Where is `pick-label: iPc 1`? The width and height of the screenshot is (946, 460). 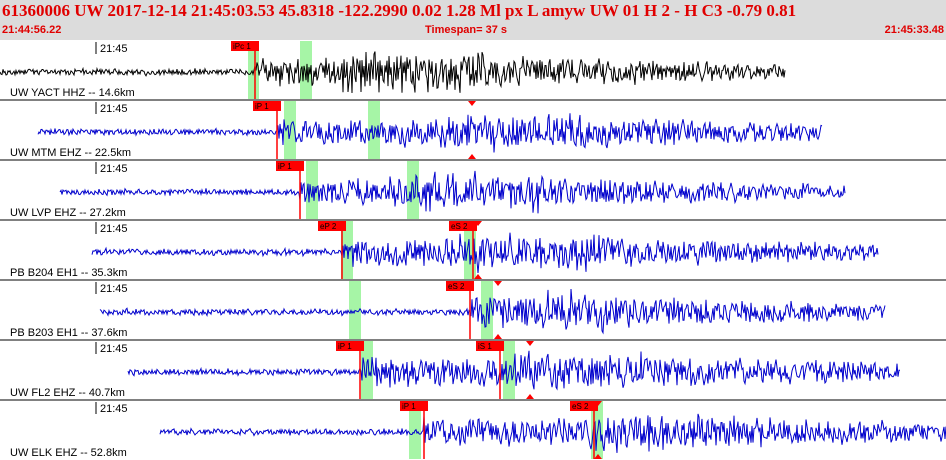
pick-label: iPc 1 is located at coordinates (242, 46).